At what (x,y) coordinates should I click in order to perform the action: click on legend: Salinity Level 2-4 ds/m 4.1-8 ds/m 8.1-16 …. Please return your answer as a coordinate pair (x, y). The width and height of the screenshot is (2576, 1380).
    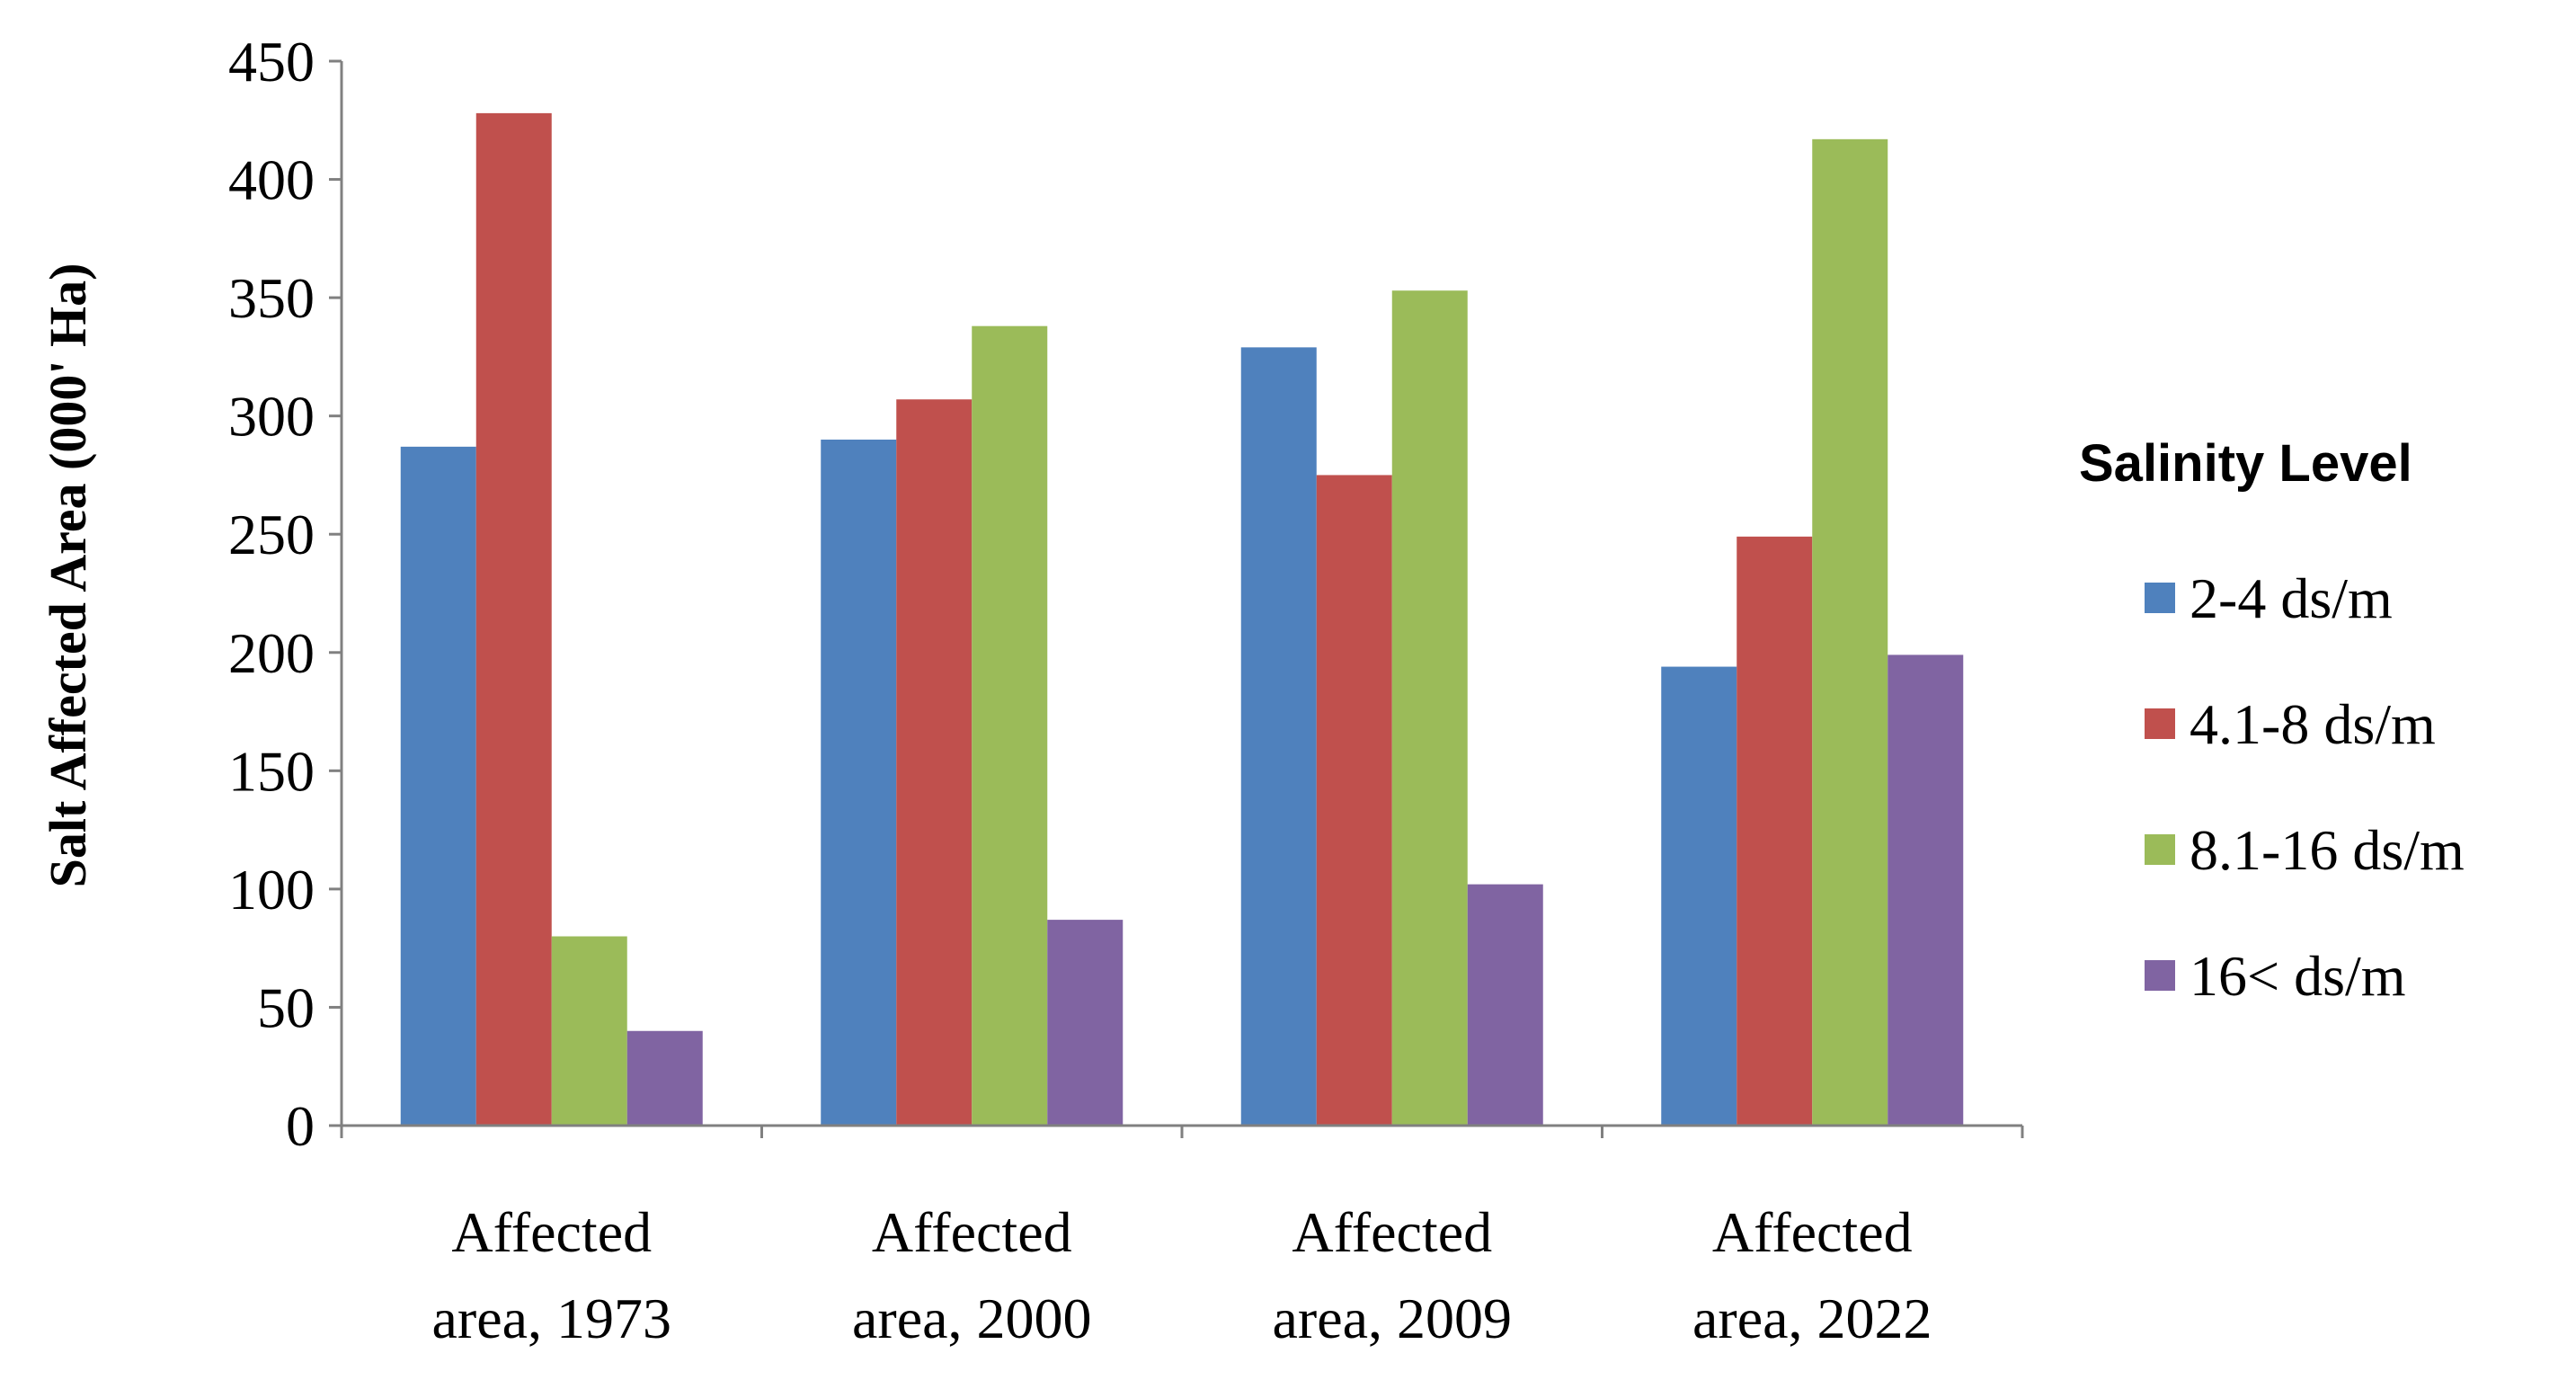
    Looking at the image, I should click on (2272, 721).